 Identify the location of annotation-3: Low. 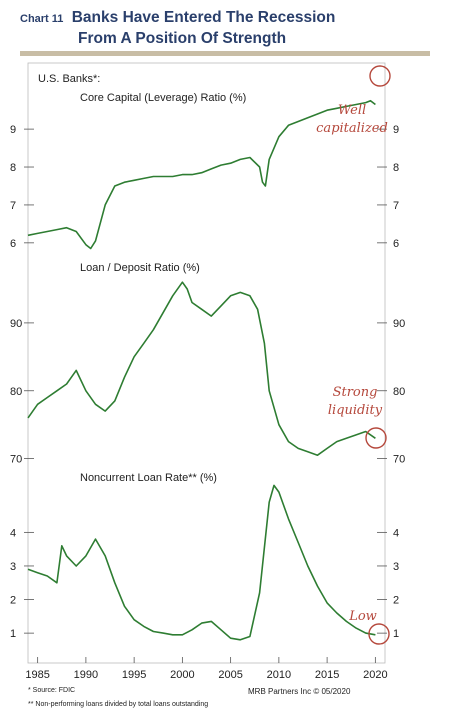
(362, 616).